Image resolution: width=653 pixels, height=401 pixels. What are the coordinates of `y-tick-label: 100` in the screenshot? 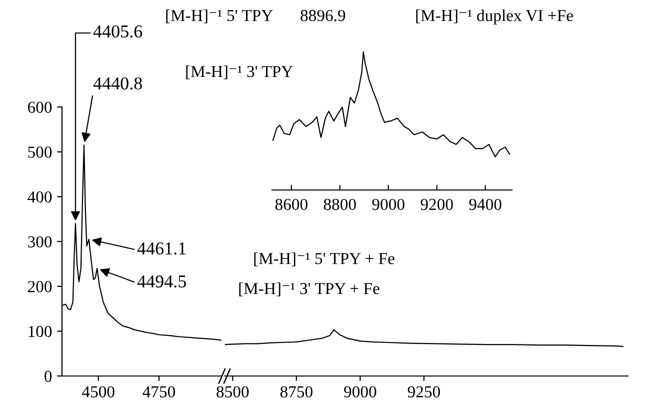 It's located at (40, 332).